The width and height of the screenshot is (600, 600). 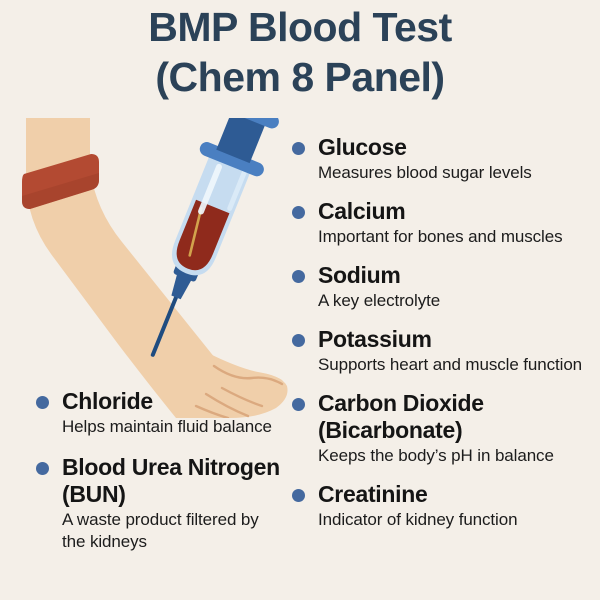 I want to click on analyte-name: Calcium, so click(x=362, y=211).